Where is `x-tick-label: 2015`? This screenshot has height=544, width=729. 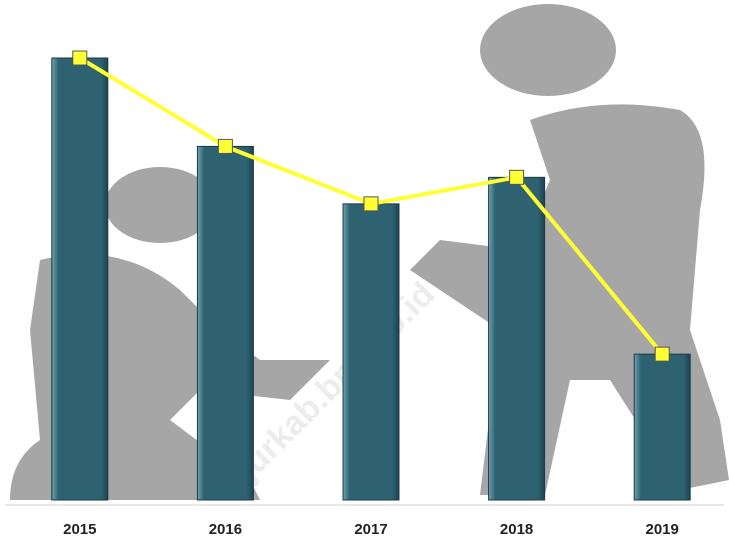 x-tick-label: 2015 is located at coordinates (79, 529).